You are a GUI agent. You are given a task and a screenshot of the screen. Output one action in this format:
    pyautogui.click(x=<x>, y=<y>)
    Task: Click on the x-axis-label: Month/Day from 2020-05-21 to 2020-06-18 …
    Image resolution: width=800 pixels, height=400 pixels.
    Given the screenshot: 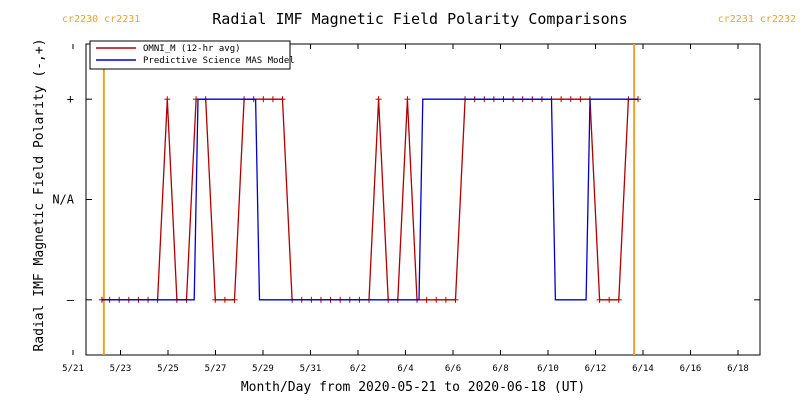 What is the action you would take?
    pyautogui.click(x=413, y=387)
    